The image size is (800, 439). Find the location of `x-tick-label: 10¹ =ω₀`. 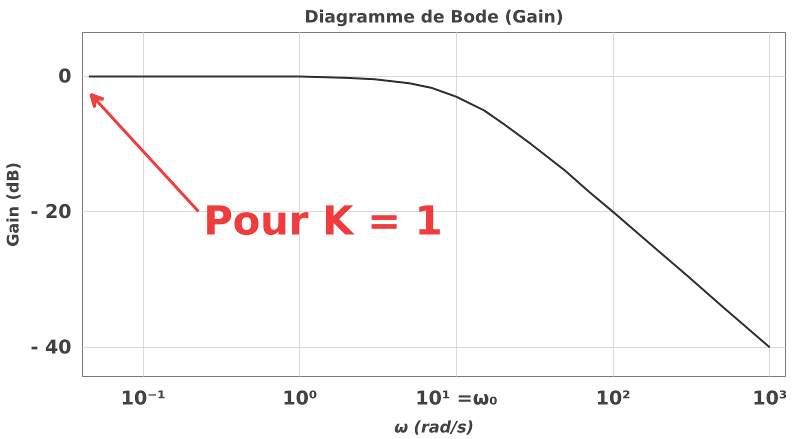

x-tick-label: 10¹ =ω₀ is located at coordinates (456, 399).